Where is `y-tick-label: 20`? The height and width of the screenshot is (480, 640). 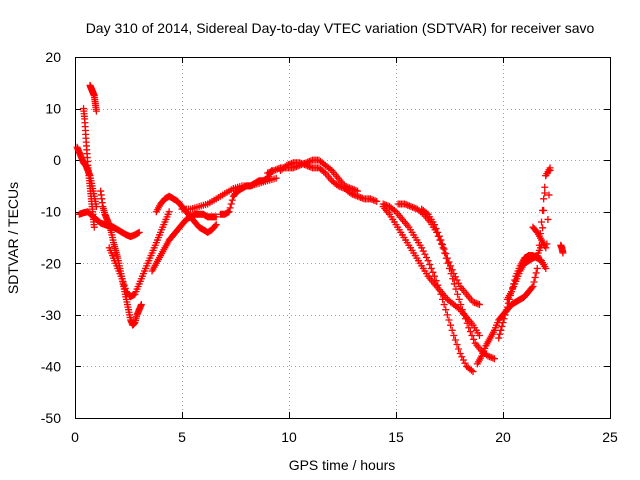
y-tick-label: 20 is located at coordinates (53, 57).